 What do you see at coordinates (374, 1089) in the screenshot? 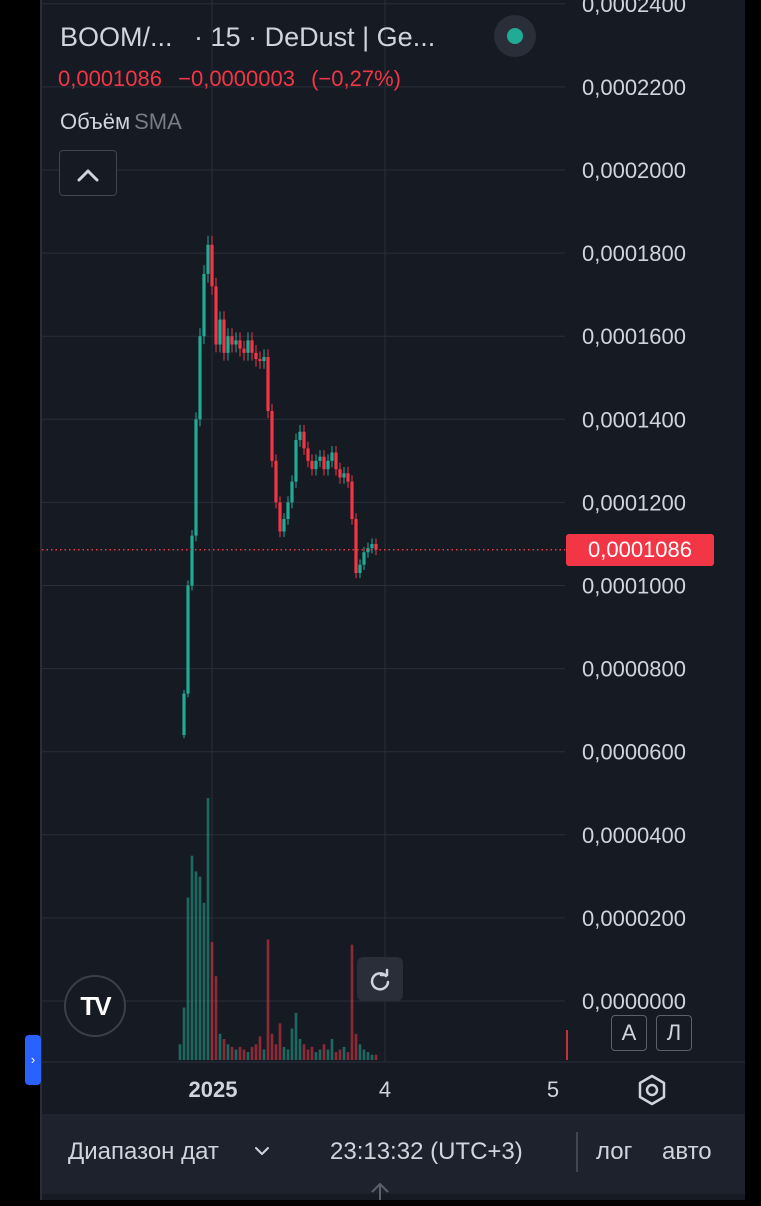
I see `time-scale: 2025 4 5` at bounding box center [374, 1089].